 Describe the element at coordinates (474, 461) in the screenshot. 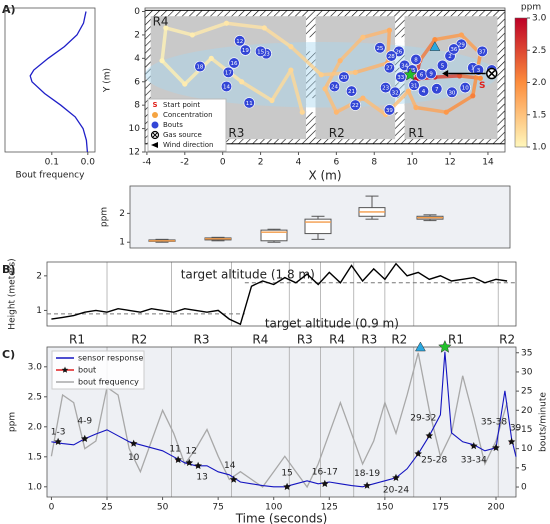

I see `bout-label: 33-34` at that location.